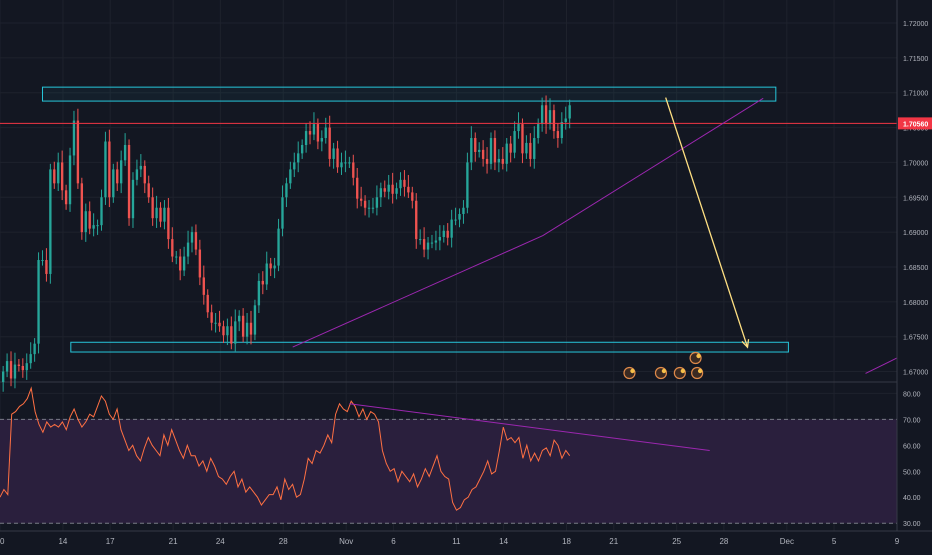 This screenshot has width=932, height=555. I want to click on down-arrow-head, so click(745, 344).